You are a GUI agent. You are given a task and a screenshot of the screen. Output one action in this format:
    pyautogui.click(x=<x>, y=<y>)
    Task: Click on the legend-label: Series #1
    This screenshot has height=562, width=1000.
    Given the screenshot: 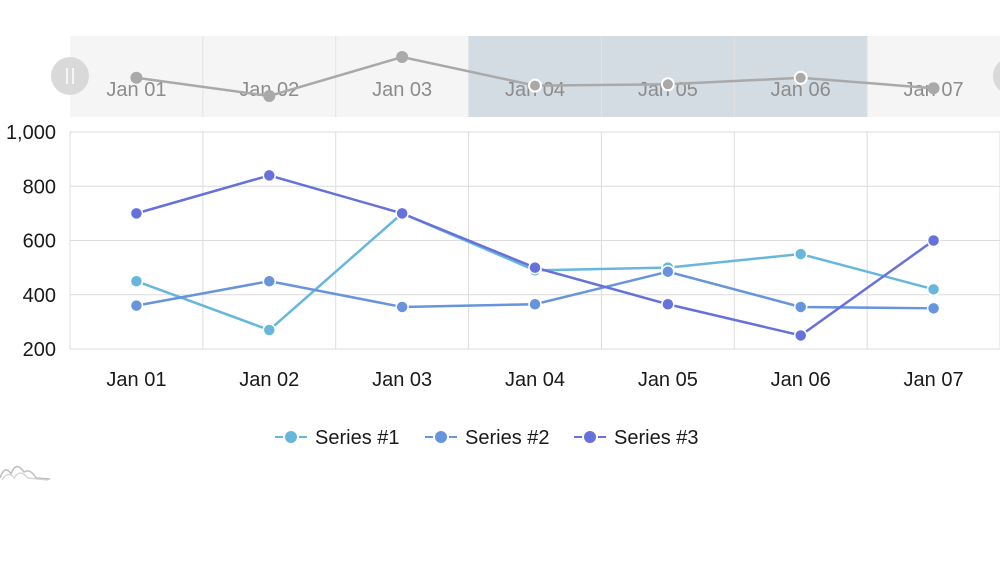 What is the action you would take?
    pyautogui.click(x=357, y=438)
    